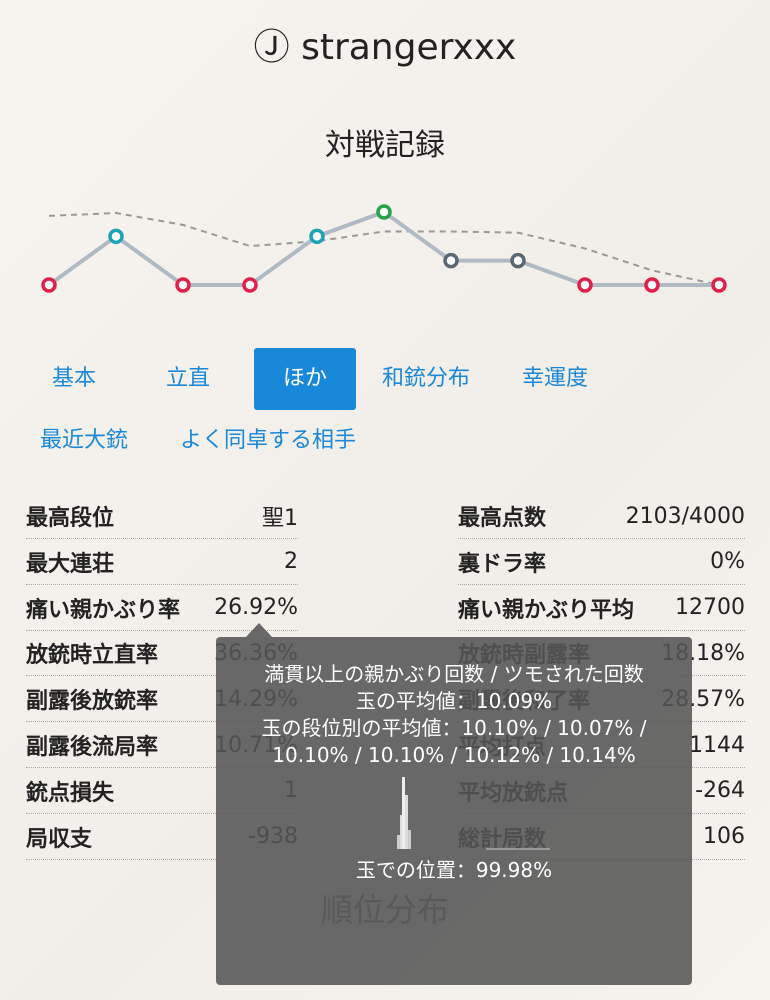 The height and width of the screenshot is (1000, 770). Describe the element at coordinates (454, 870) in the screenshot. I see `tooltip-position: 玉での位置：99.98%` at that location.